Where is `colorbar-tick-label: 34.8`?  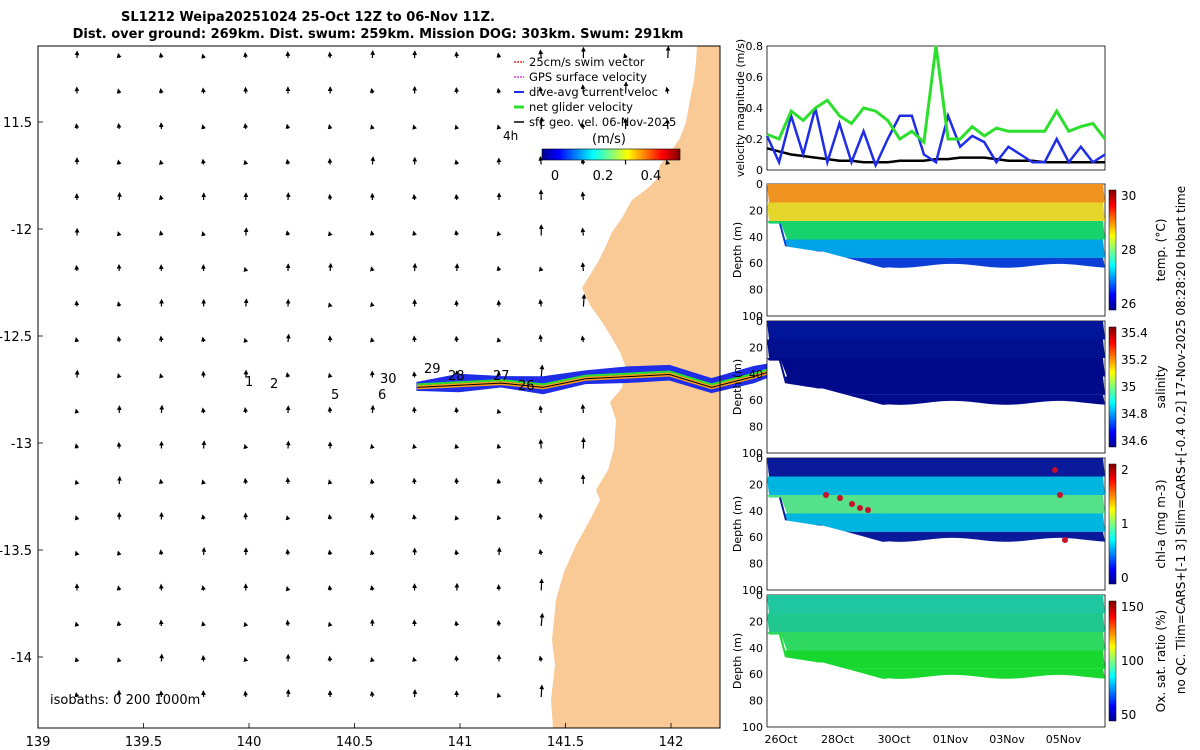
colorbar-tick-label: 34.8 is located at coordinates (1134, 414).